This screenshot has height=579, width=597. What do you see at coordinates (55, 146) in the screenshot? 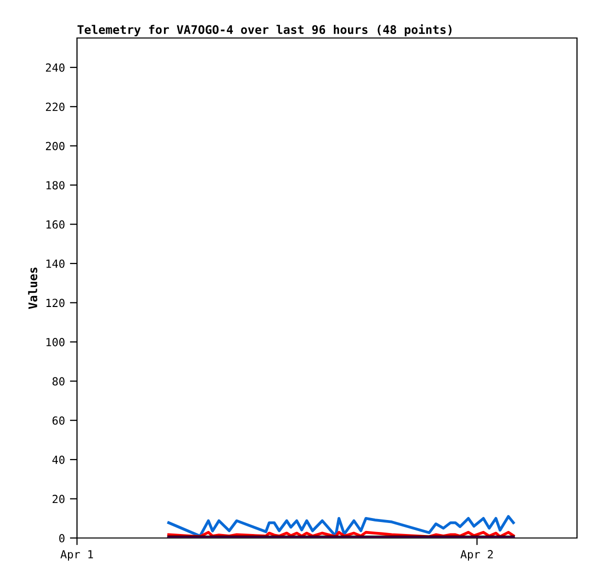
I see `y-tick-label: 200` at bounding box center [55, 146].